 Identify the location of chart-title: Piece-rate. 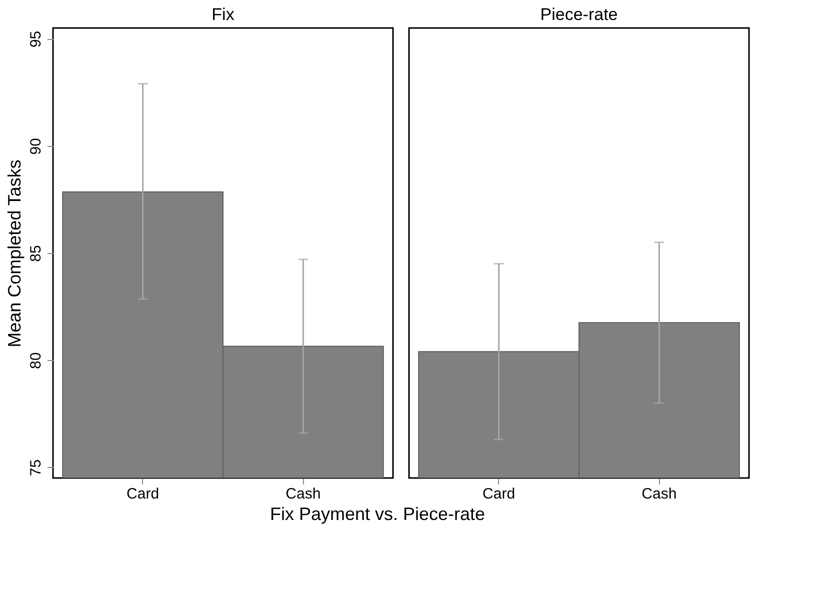
(579, 14).